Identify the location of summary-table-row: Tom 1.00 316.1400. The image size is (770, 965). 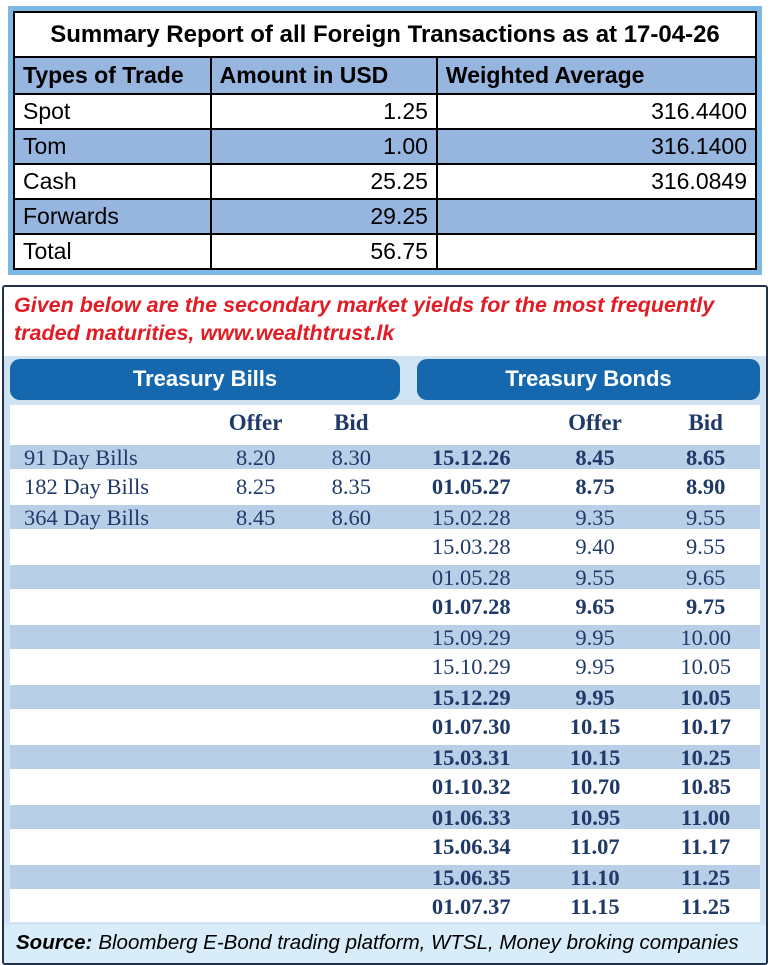
(385, 146).